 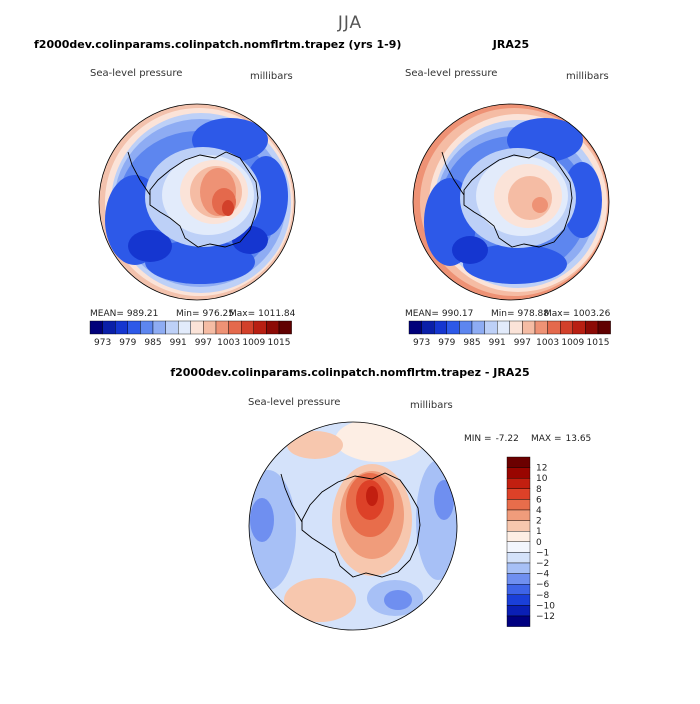 I want to click on stat-min: MIN = -7.22, so click(x=491, y=439).